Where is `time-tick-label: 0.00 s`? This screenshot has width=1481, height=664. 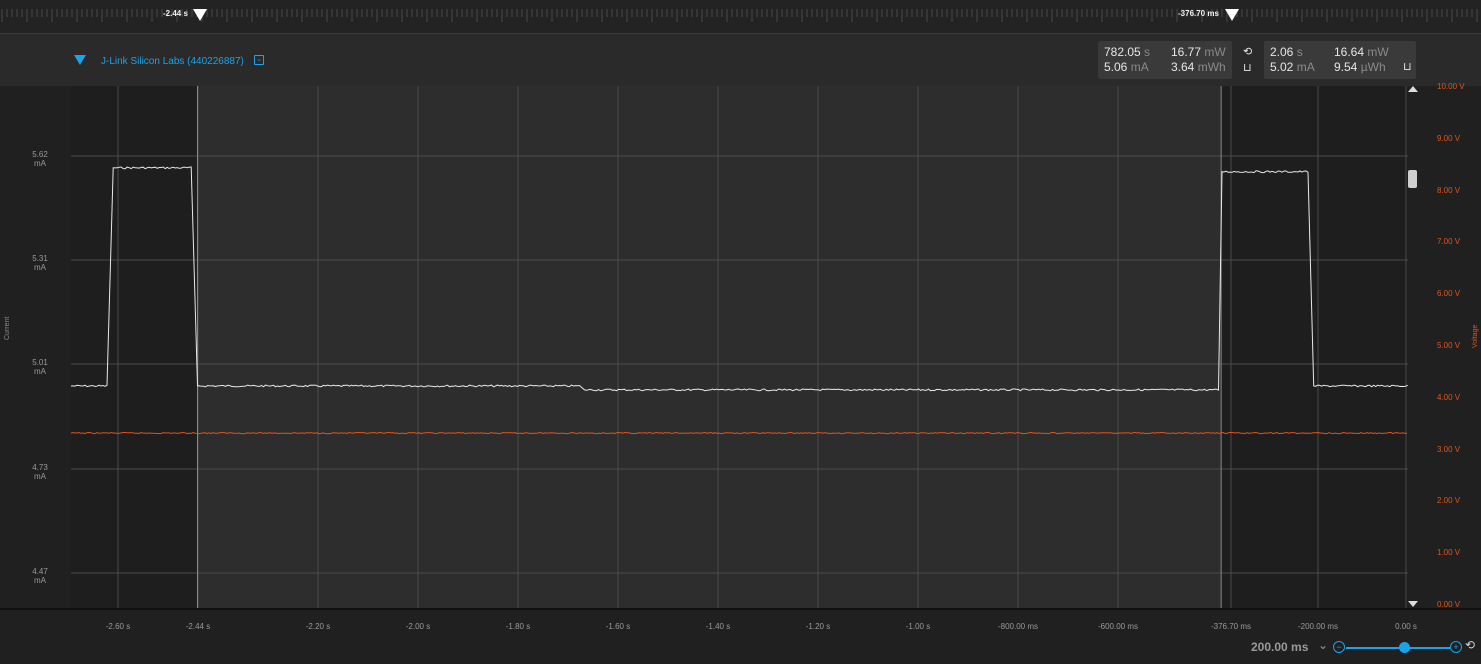 time-tick-label: 0.00 s is located at coordinates (1406, 626).